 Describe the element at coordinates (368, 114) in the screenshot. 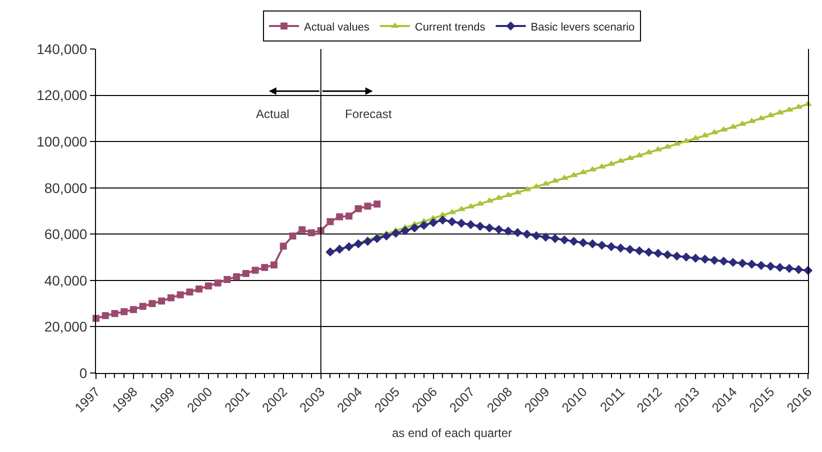

I see `annotation: Forecast` at that location.